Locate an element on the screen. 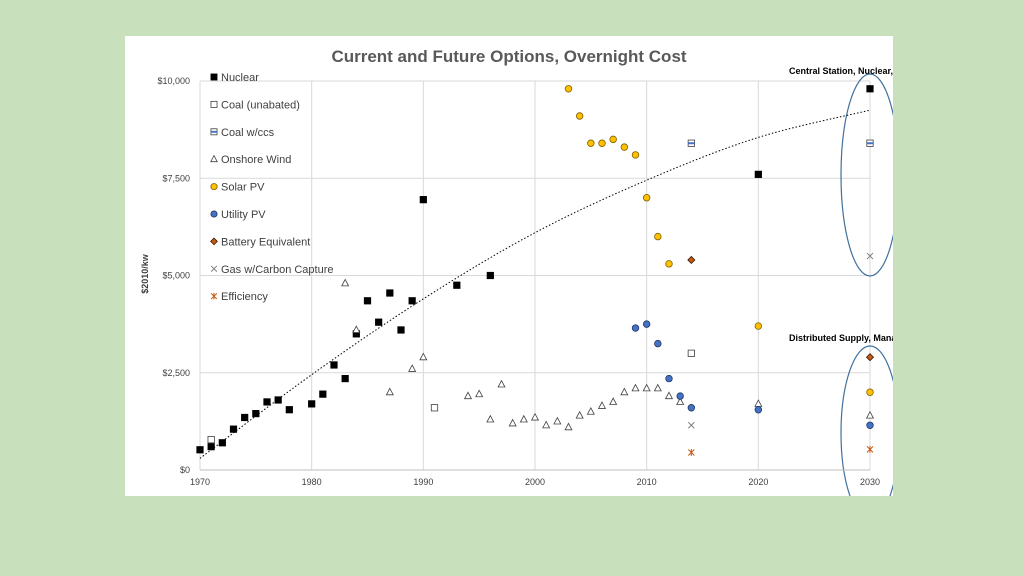 This screenshot has height=576, width=1024. legend-marker-utility-pv is located at coordinates (214, 214).